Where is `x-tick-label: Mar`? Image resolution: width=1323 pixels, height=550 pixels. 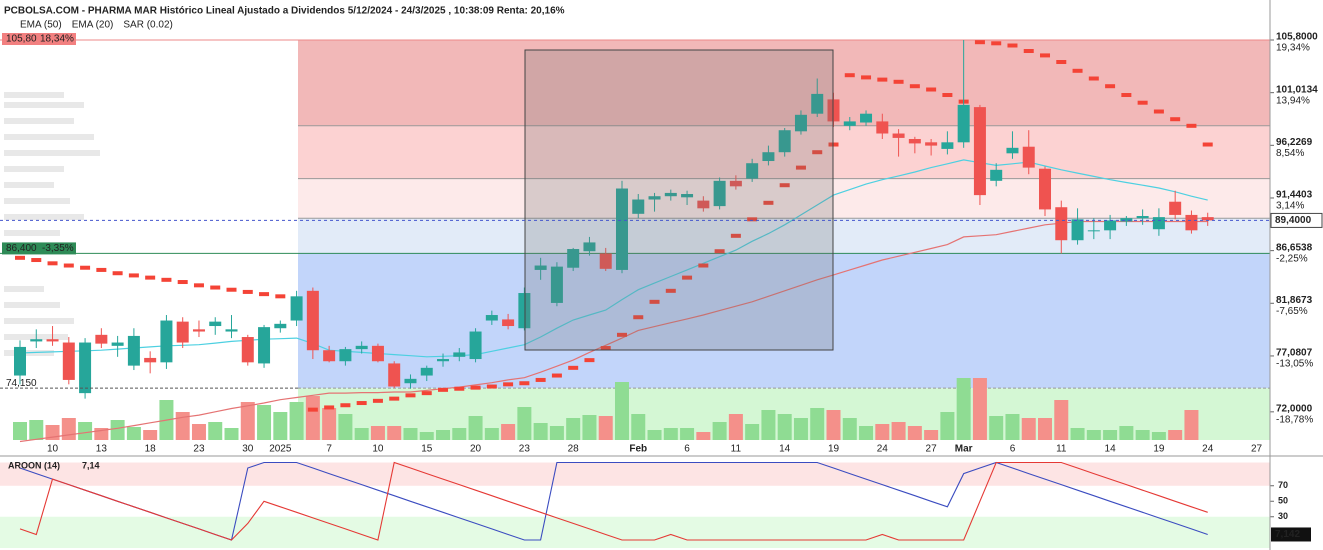 x-tick-label: Mar is located at coordinates (964, 449).